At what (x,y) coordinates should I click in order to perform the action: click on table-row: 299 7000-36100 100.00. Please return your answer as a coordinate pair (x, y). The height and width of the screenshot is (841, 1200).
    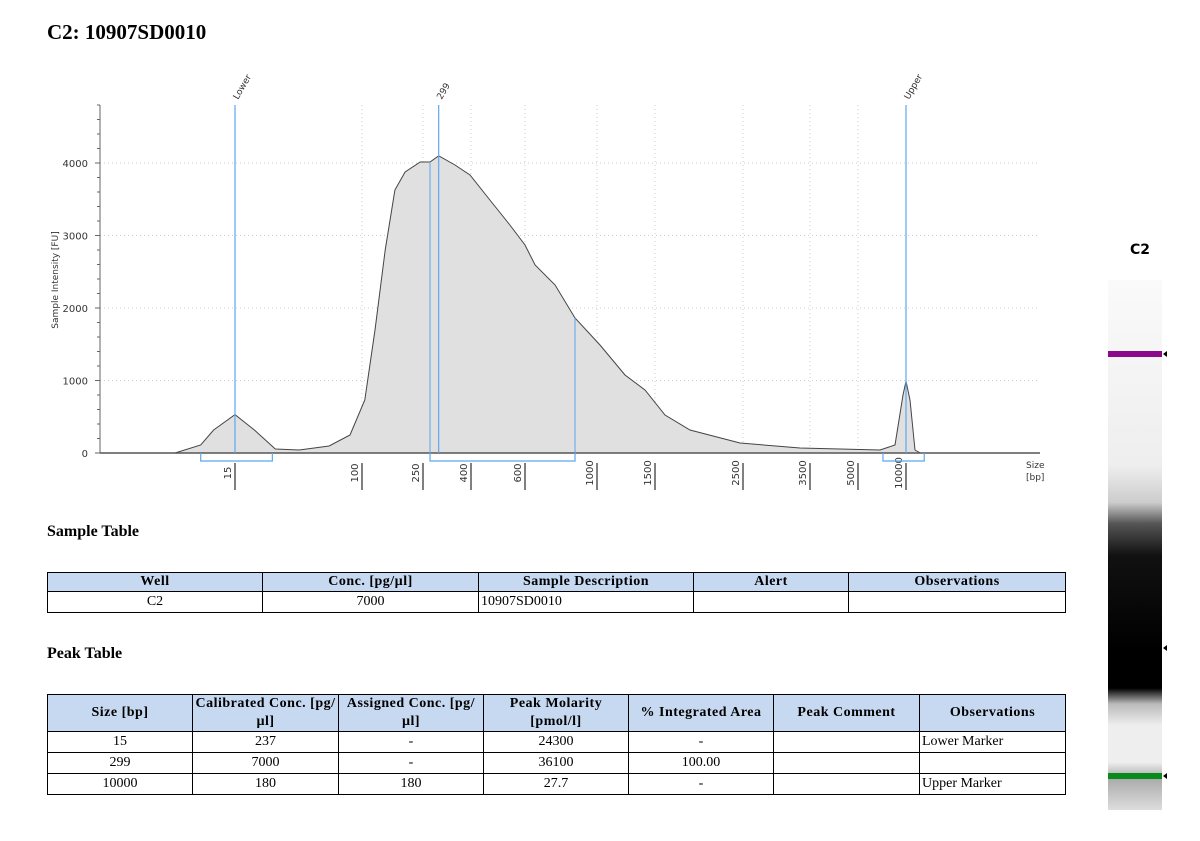
    Looking at the image, I should click on (556, 763).